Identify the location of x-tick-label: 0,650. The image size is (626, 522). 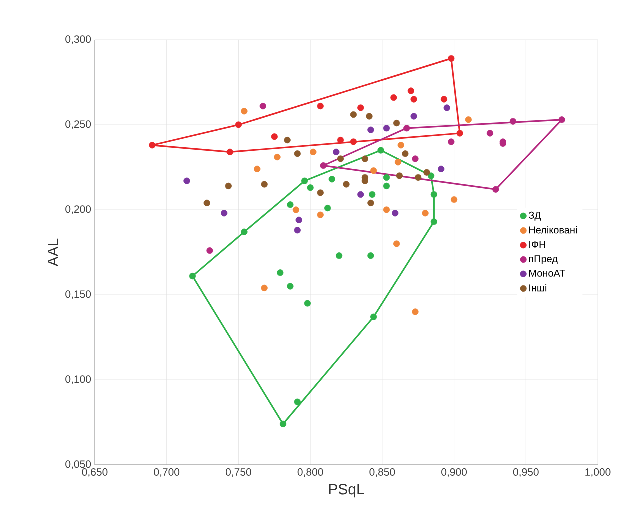
(95, 473).